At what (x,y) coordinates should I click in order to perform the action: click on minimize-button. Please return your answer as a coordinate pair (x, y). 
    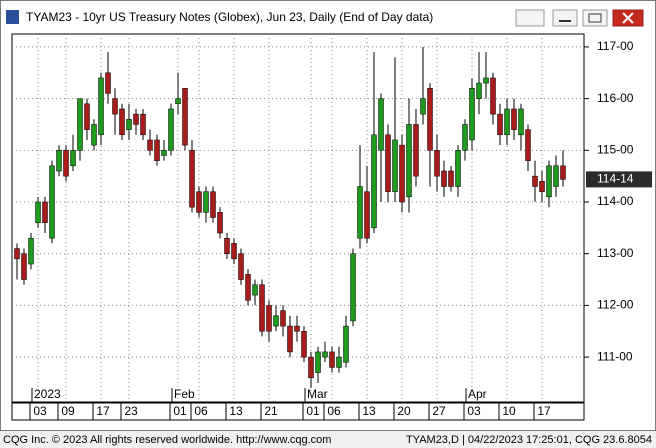
    Looking at the image, I should click on (565, 18).